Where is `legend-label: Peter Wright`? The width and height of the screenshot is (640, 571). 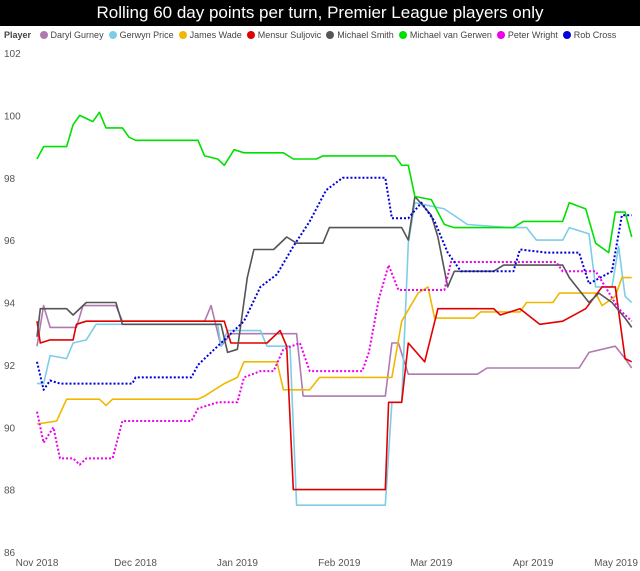
legend-label: Peter Wright is located at coordinates (532, 35).